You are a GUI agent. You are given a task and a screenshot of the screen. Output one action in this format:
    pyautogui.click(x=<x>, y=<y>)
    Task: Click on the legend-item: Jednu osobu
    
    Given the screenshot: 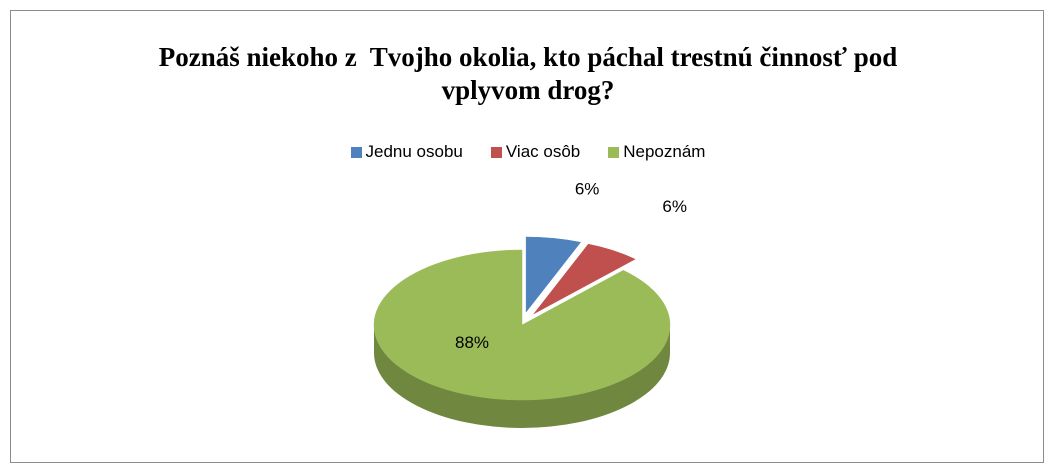 What is the action you would take?
    pyautogui.click(x=406, y=152)
    